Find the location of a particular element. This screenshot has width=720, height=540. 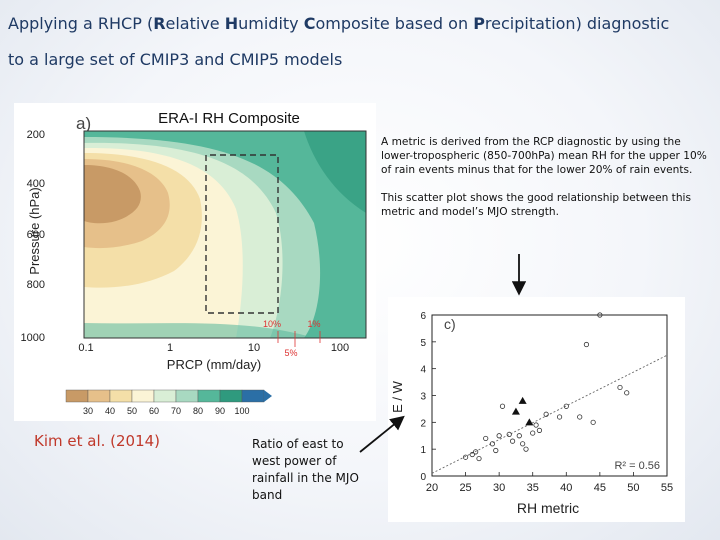

colorbar-tick-label: 60 is located at coordinates (154, 411).